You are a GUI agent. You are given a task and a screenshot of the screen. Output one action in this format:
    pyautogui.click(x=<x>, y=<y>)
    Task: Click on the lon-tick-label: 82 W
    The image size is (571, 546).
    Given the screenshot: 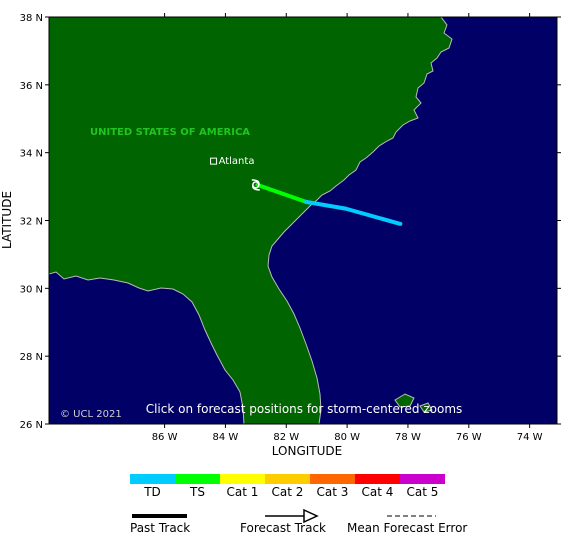 What is the action you would take?
    pyautogui.click(x=286, y=437)
    